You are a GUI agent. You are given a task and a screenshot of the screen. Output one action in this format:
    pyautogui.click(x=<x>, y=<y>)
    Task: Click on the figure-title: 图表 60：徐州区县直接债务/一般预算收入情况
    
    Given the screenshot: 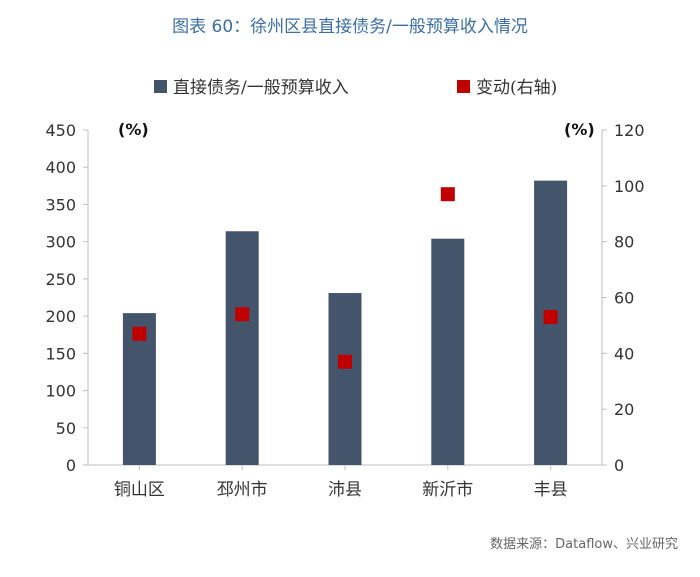 What is the action you would take?
    pyautogui.click(x=350, y=27)
    